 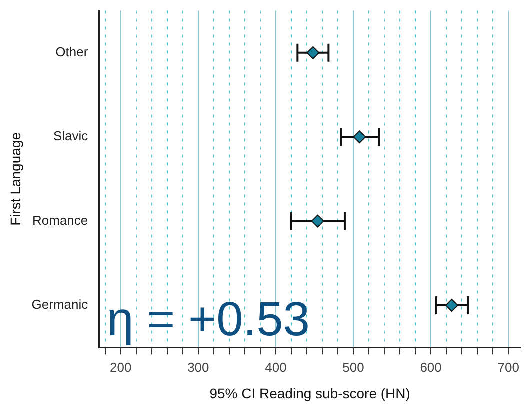 What do you see at coordinates (60, 220) in the screenshot?
I see `y-tick-label: Romance` at bounding box center [60, 220].